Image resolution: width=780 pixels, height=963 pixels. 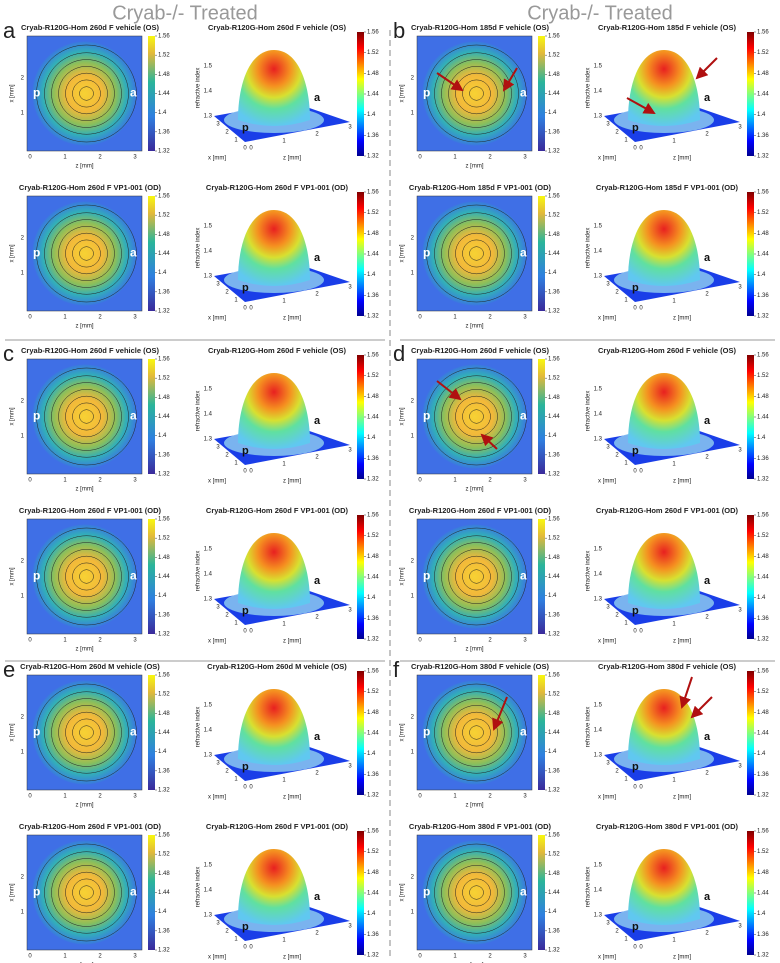 I want to click on surface-z-tick: 2, so click(x=707, y=934).